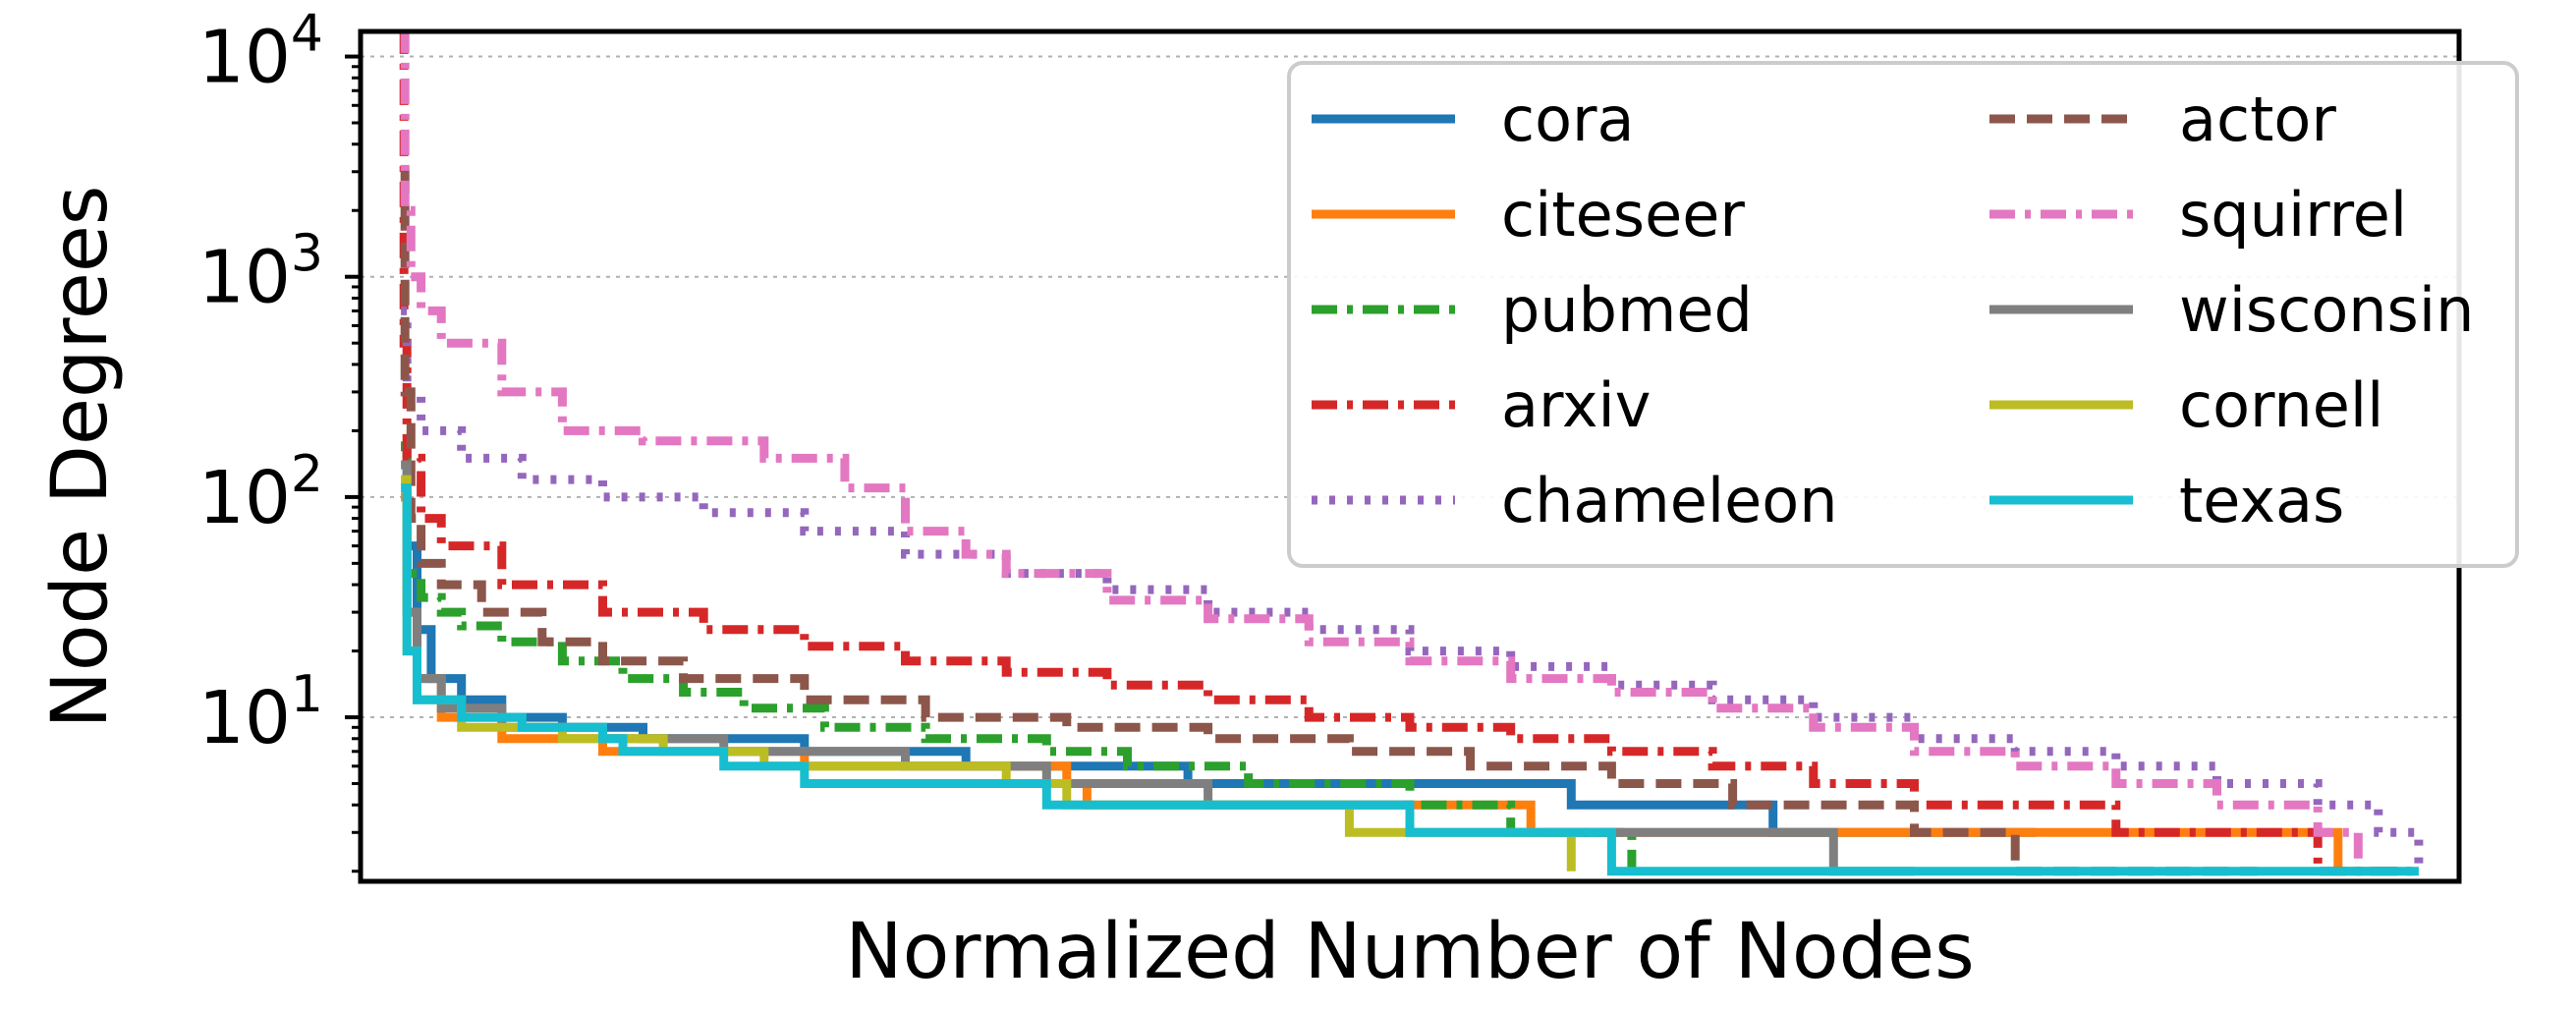 The height and width of the screenshot is (1012, 2576). I want to click on legend-label-arxiv: arxiv, so click(1576, 405).